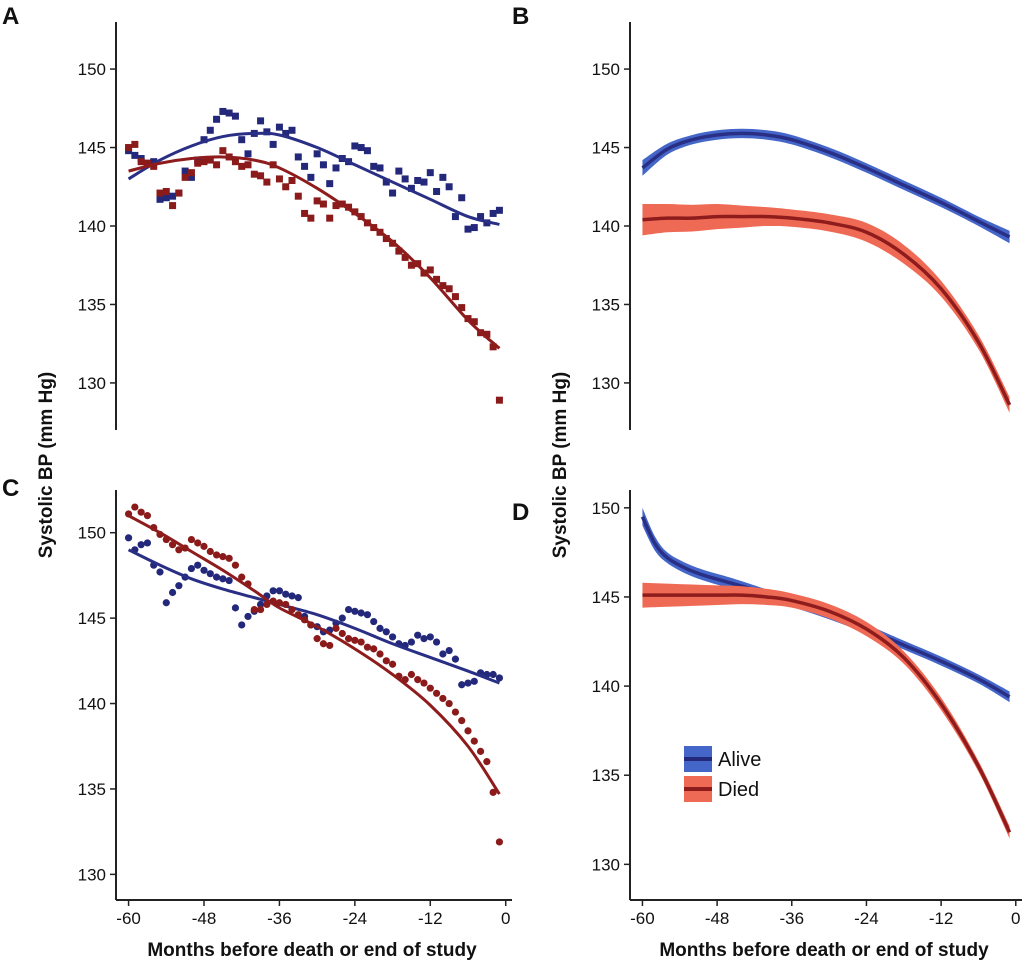 Image resolution: width=1024 pixels, height=965 pixels. What do you see at coordinates (739, 760) in the screenshot?
I see `legend-label-alive: Alive` at bounding box center [739, 760].